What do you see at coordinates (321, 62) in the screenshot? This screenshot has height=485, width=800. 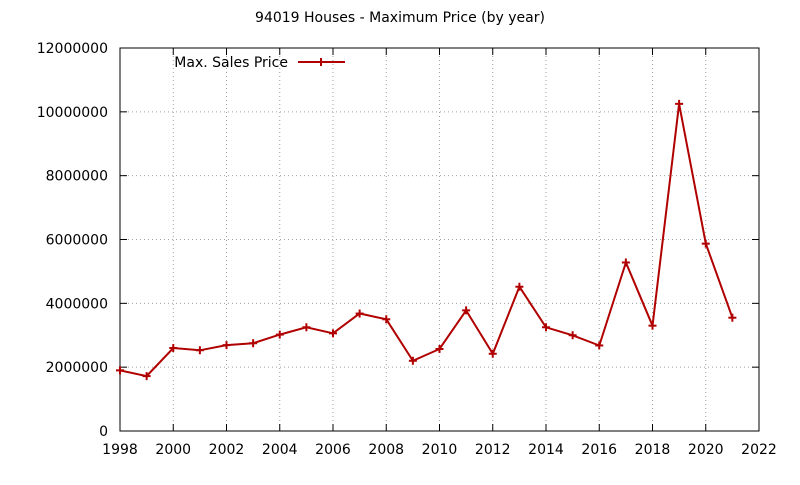 I see `legend-marker` at bounding box center [321, 62].